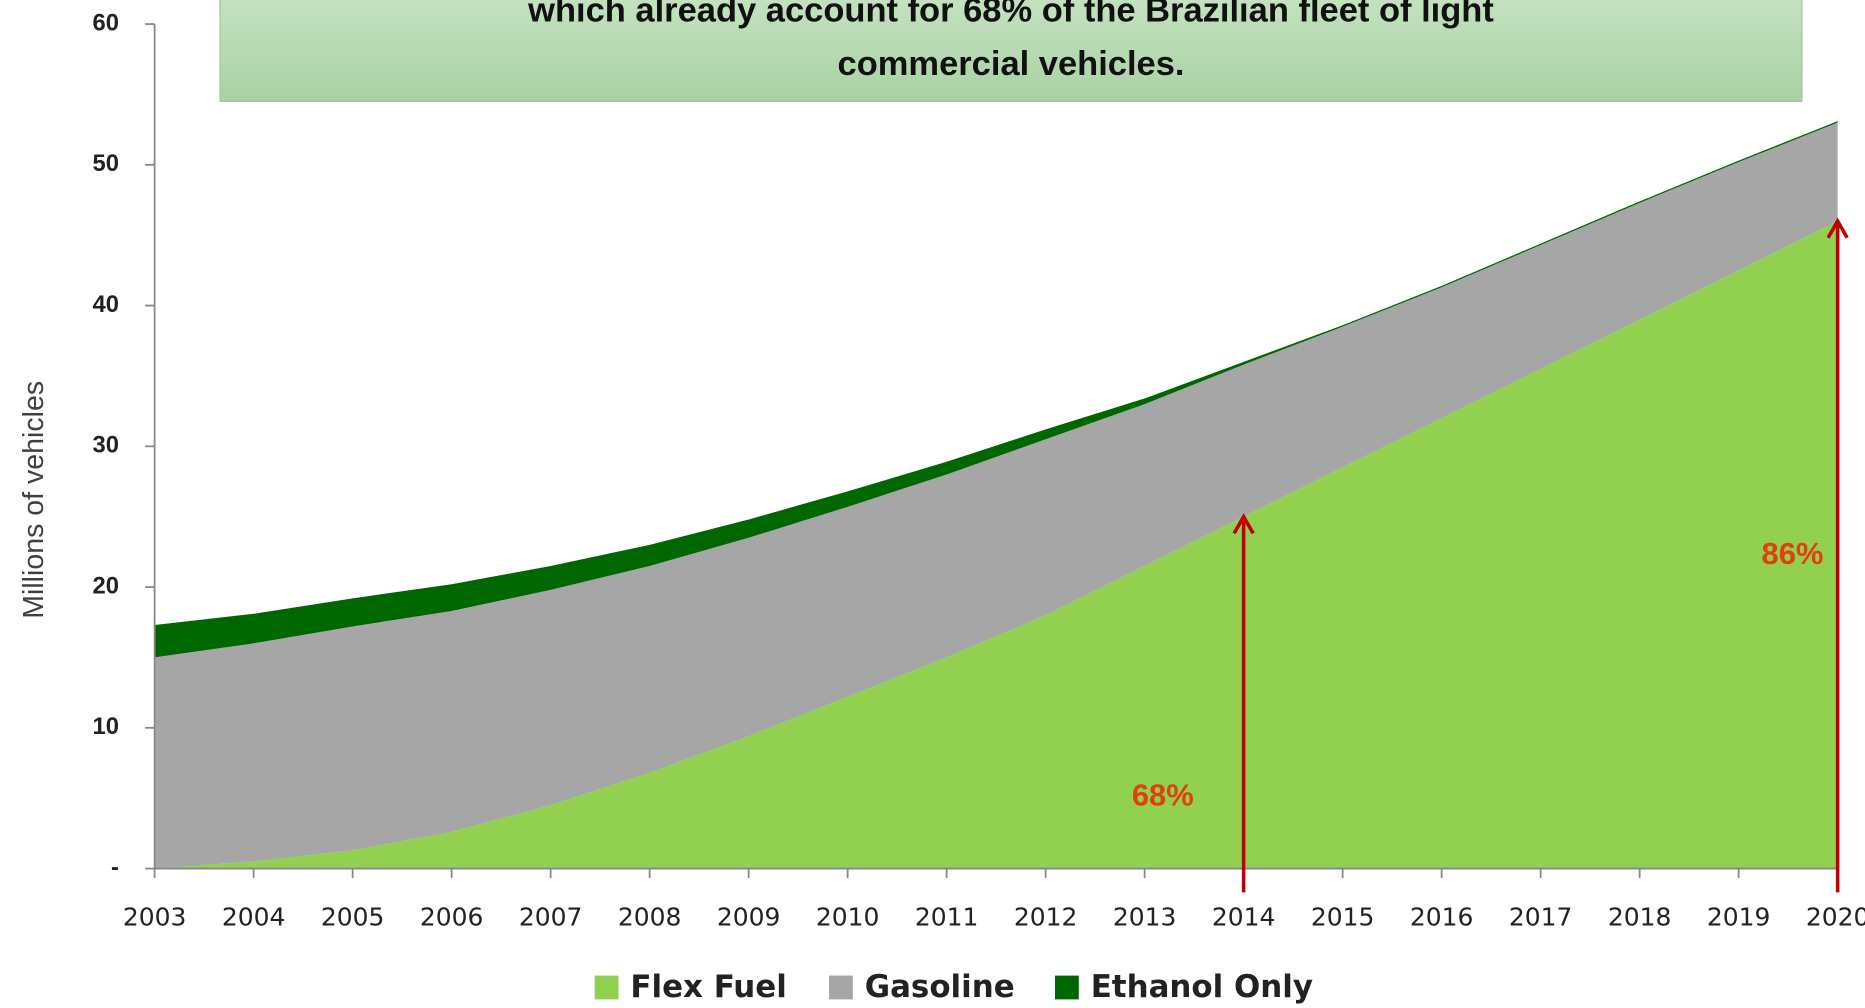 The image size is (1865, 1008). I want to click on x-tick-label: 2016, so click(1442, 917).